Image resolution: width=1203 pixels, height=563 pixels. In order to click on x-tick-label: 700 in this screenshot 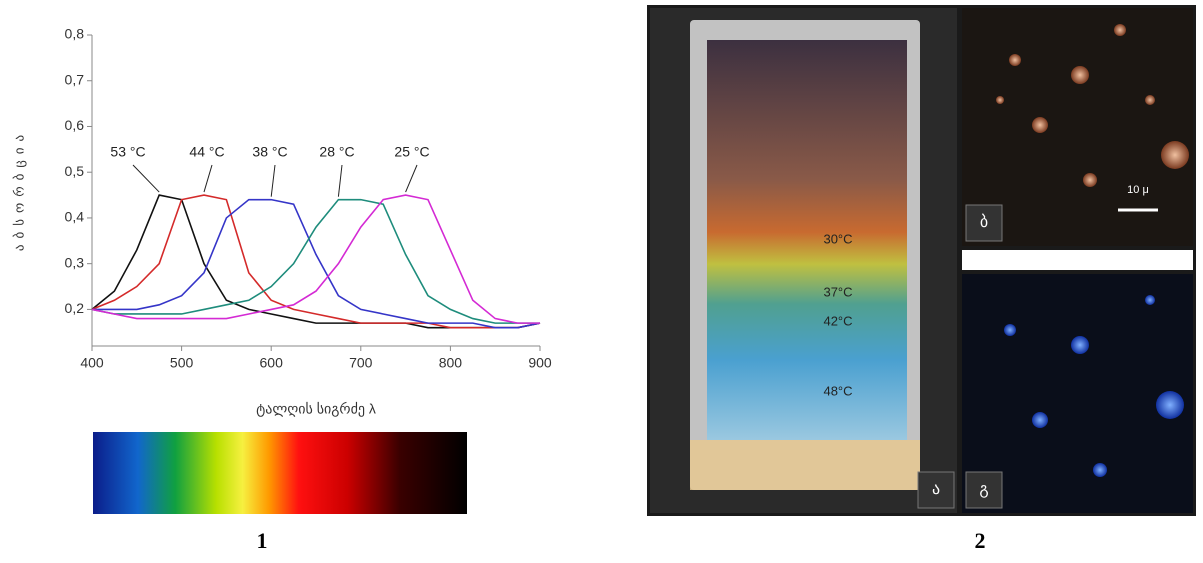, I will do `click(361, 363)`.